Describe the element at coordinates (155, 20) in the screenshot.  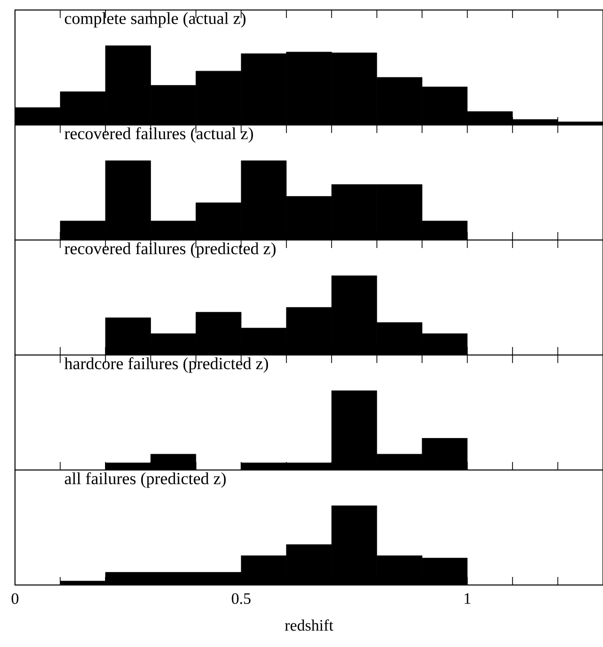
I see `chart-title: complete sample (actual z)` at that location.